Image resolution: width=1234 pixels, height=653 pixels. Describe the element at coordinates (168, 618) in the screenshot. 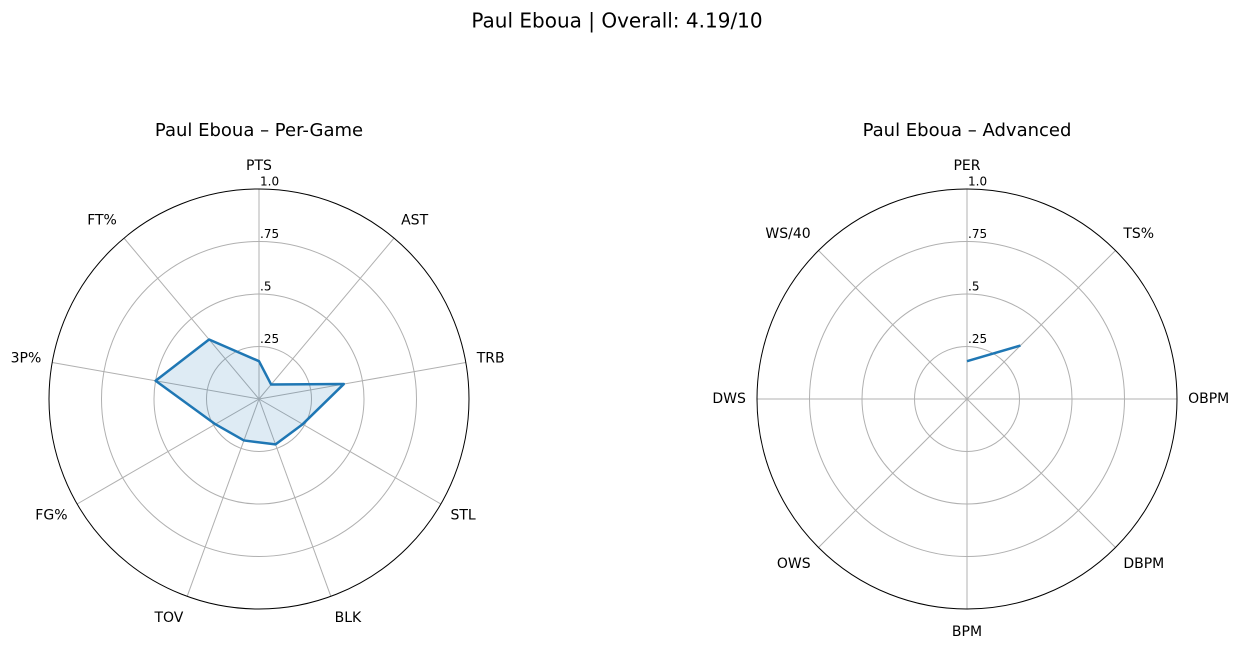

I see `category-label: TOV` at that location.